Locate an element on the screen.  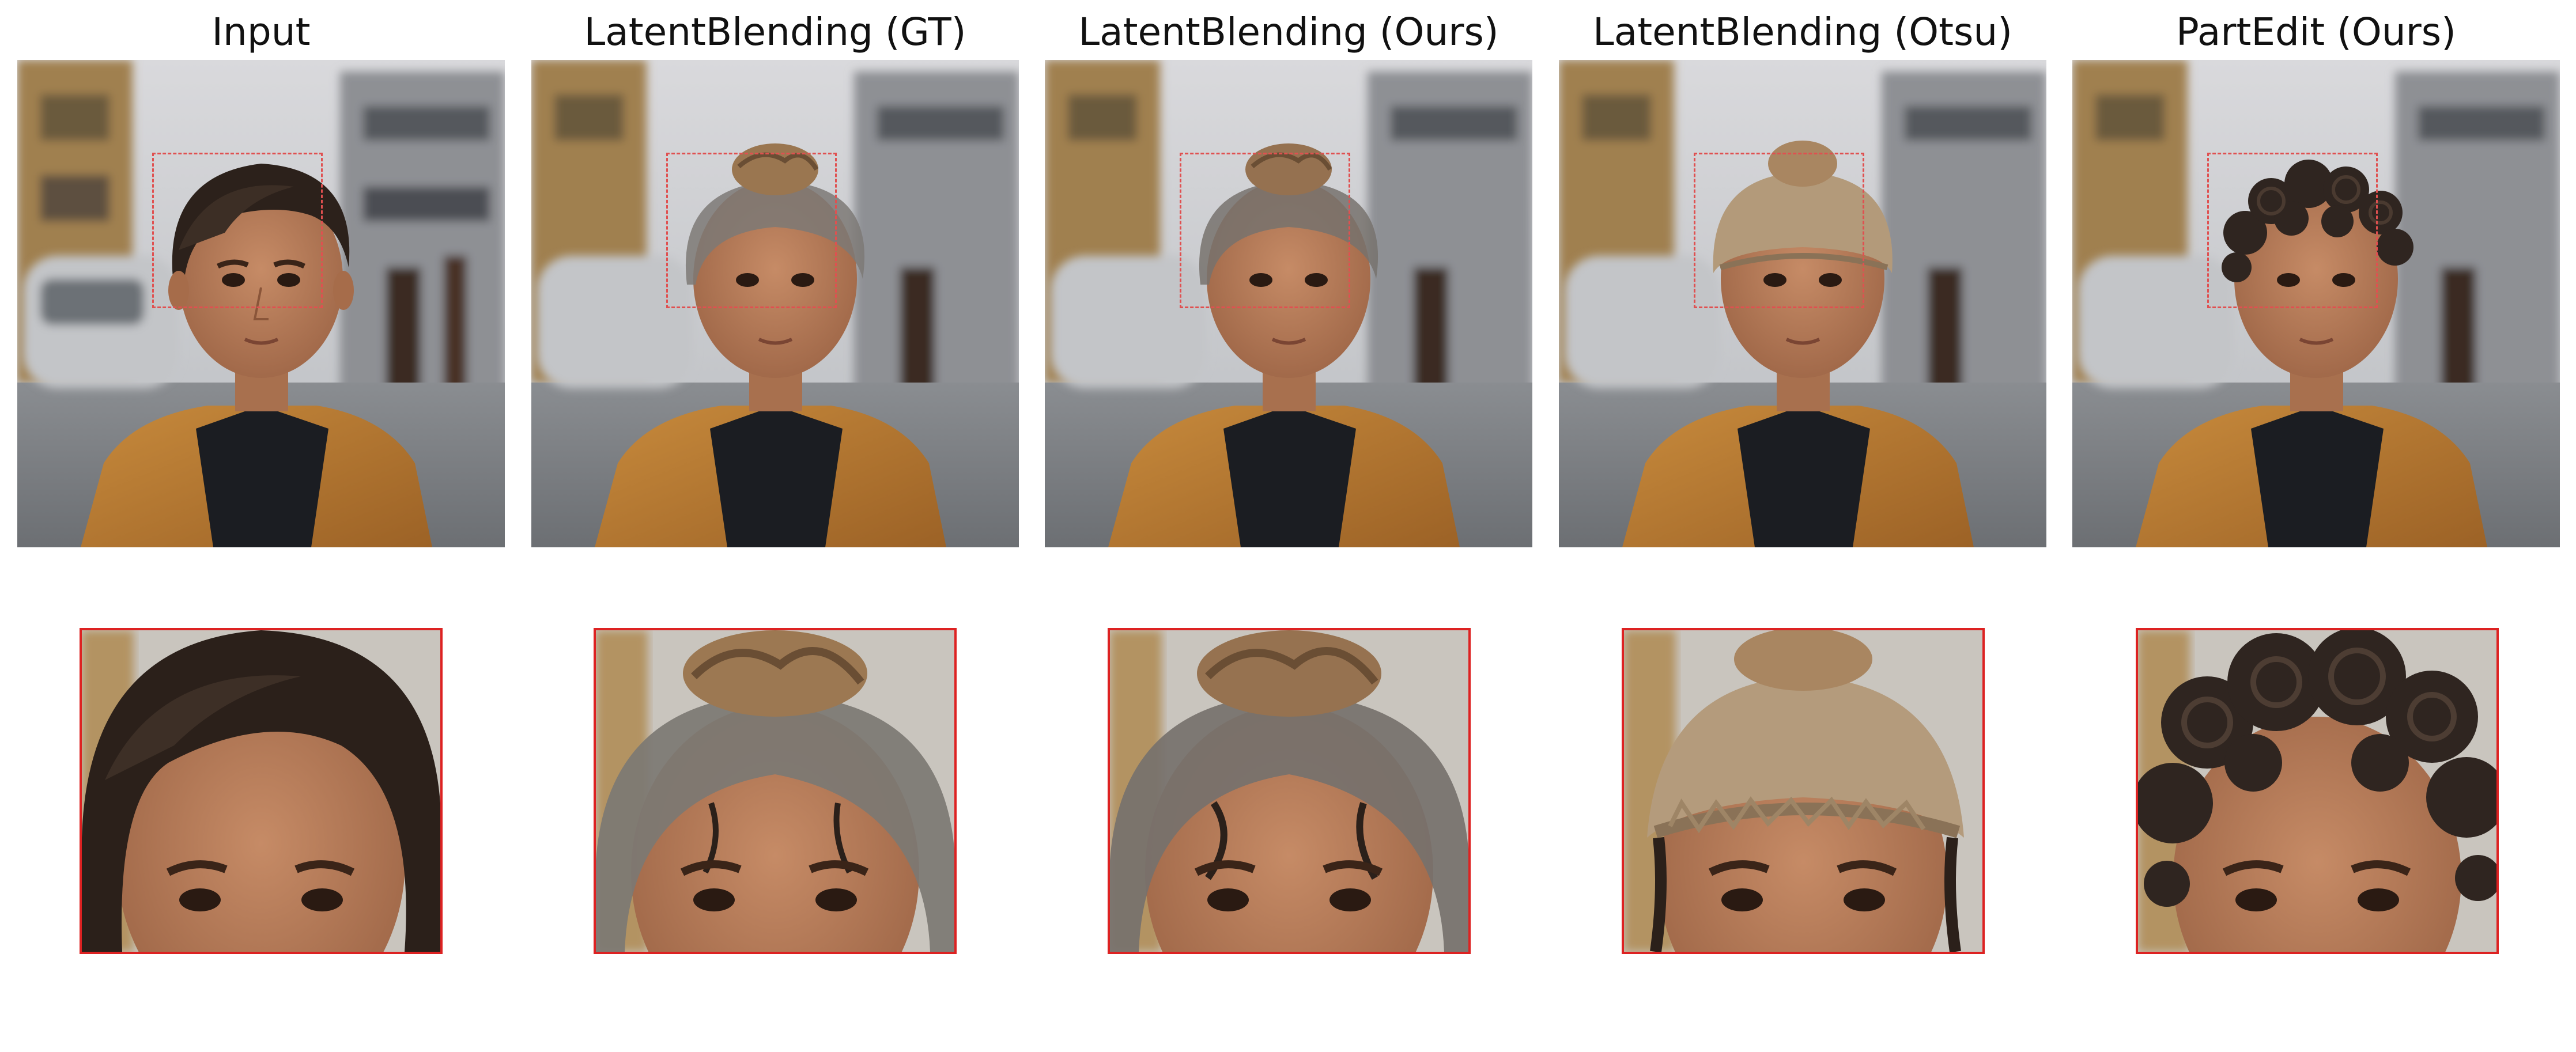
partedit-ours-photo is located at coordinates (2316, 304).